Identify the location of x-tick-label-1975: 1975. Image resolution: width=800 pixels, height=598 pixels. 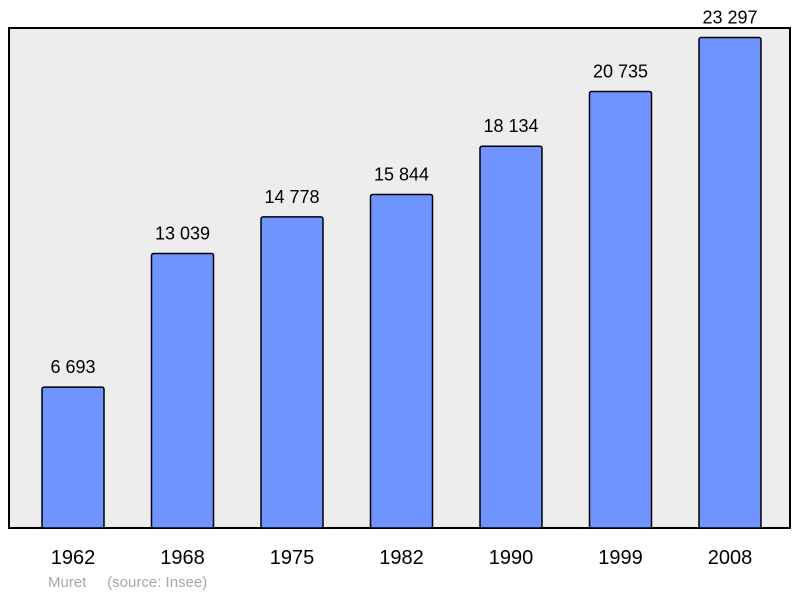
(292, 558).